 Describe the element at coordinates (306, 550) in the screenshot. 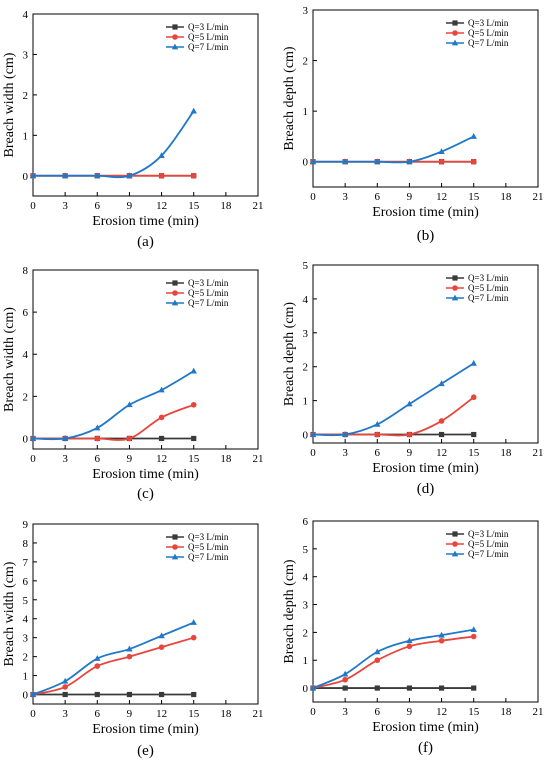

I see `y-tick-label: 5` at that location.